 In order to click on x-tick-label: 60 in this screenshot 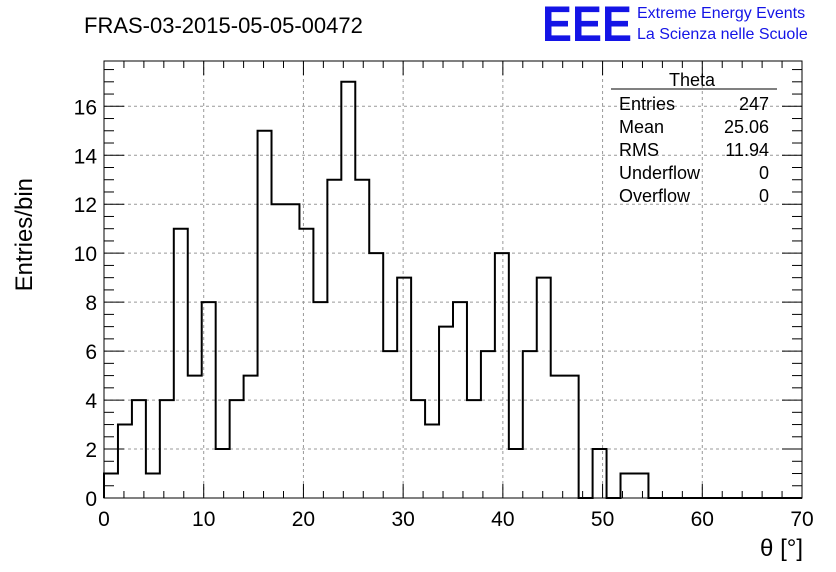, I will do `click(702, 519)`.